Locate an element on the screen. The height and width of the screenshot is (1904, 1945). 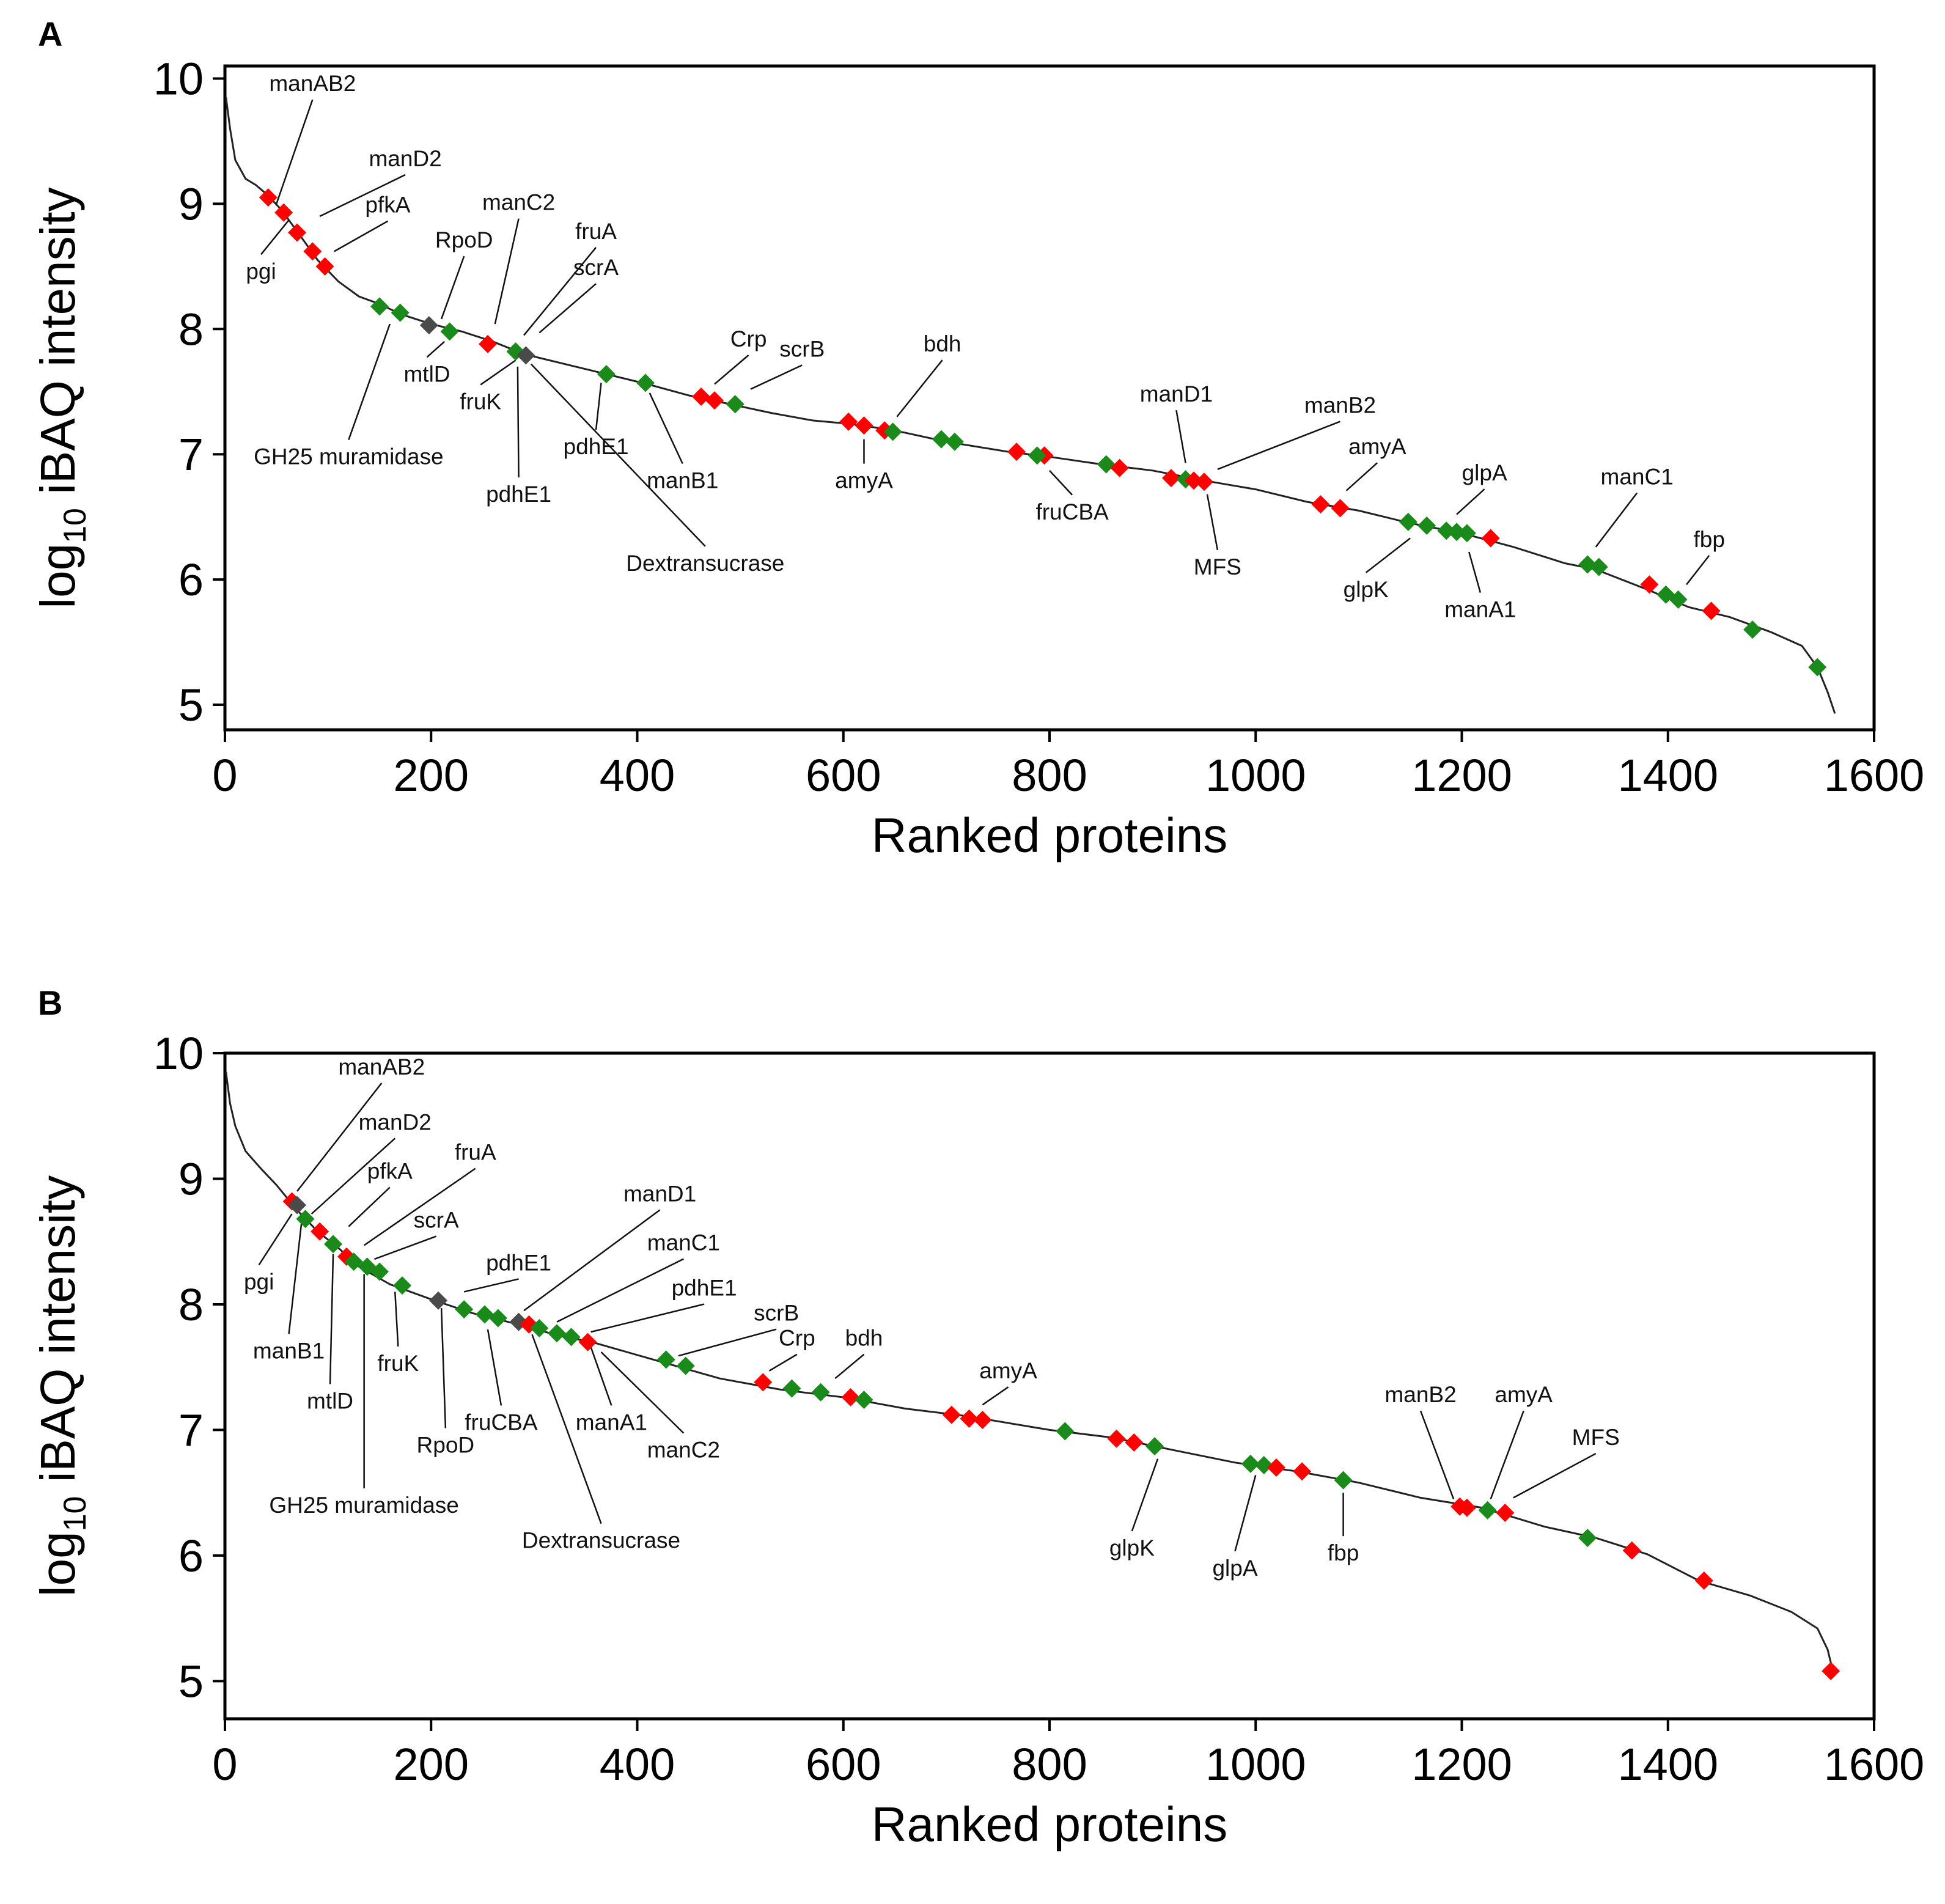
y-tick-label: 5 is located at coordinates (191, 1681).